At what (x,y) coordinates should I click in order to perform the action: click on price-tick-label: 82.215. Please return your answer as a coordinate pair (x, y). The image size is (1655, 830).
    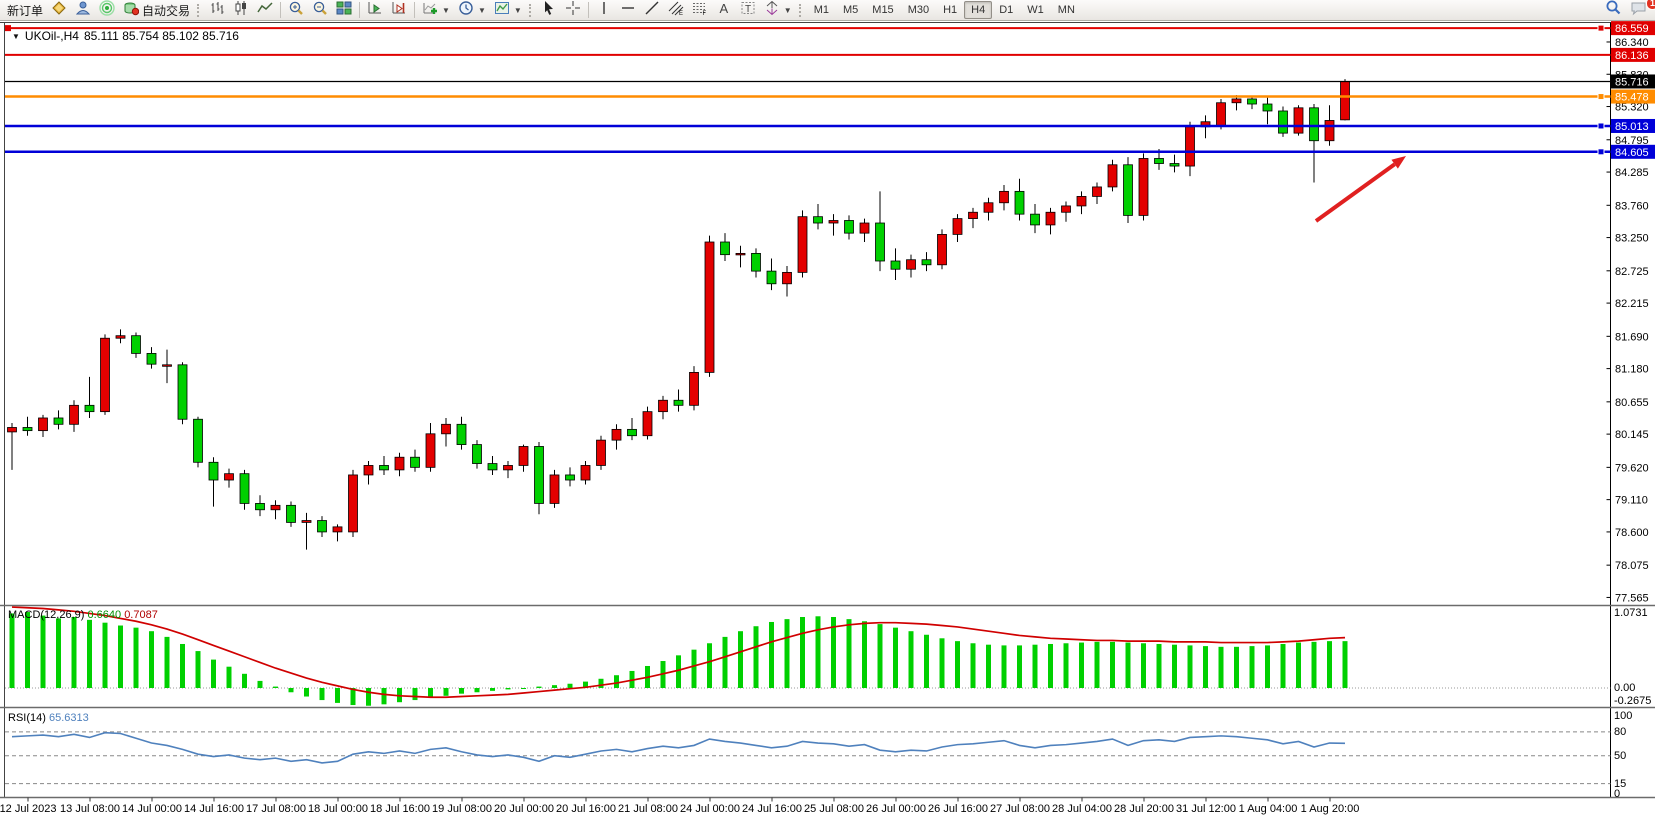
    Looking at the image, I should click on (1632, 304).